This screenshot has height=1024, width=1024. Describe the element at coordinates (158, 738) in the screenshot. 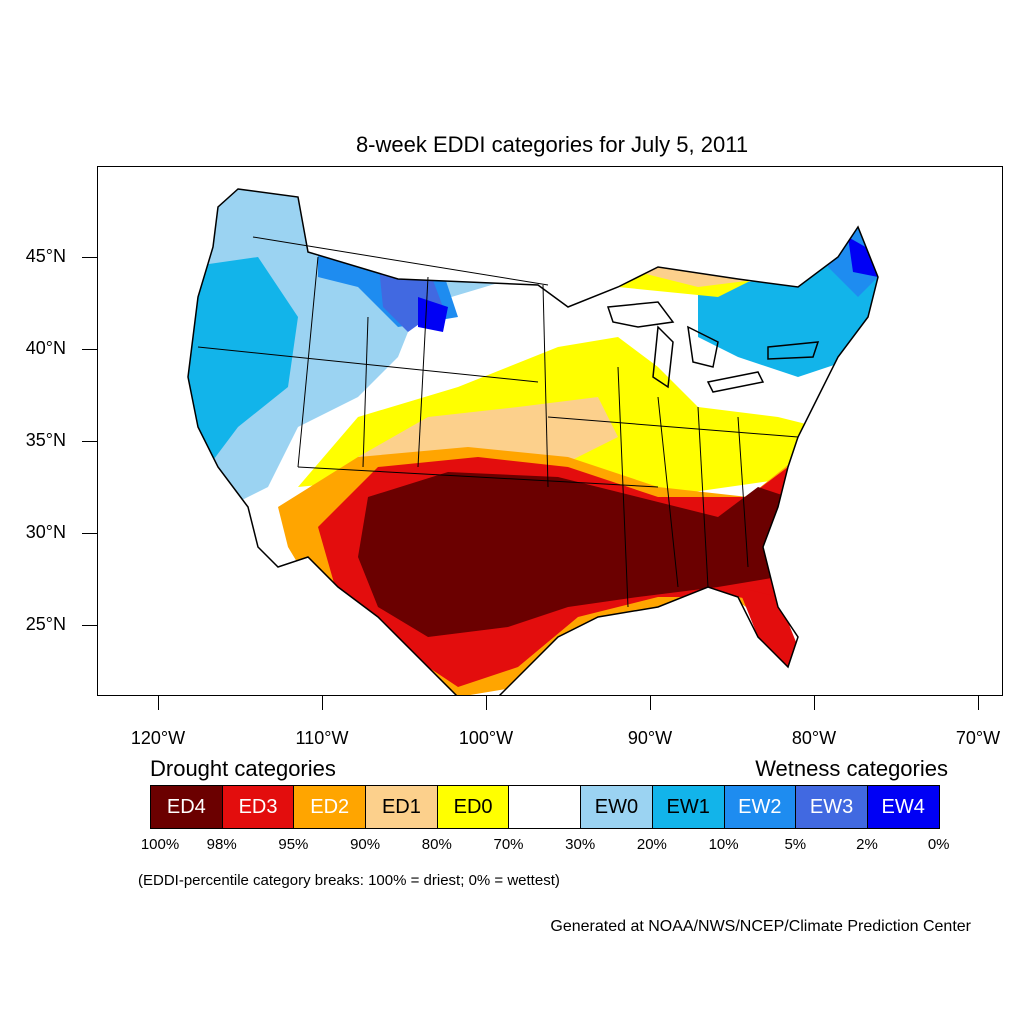

I see `x-tick-label: 120°W` at that location.